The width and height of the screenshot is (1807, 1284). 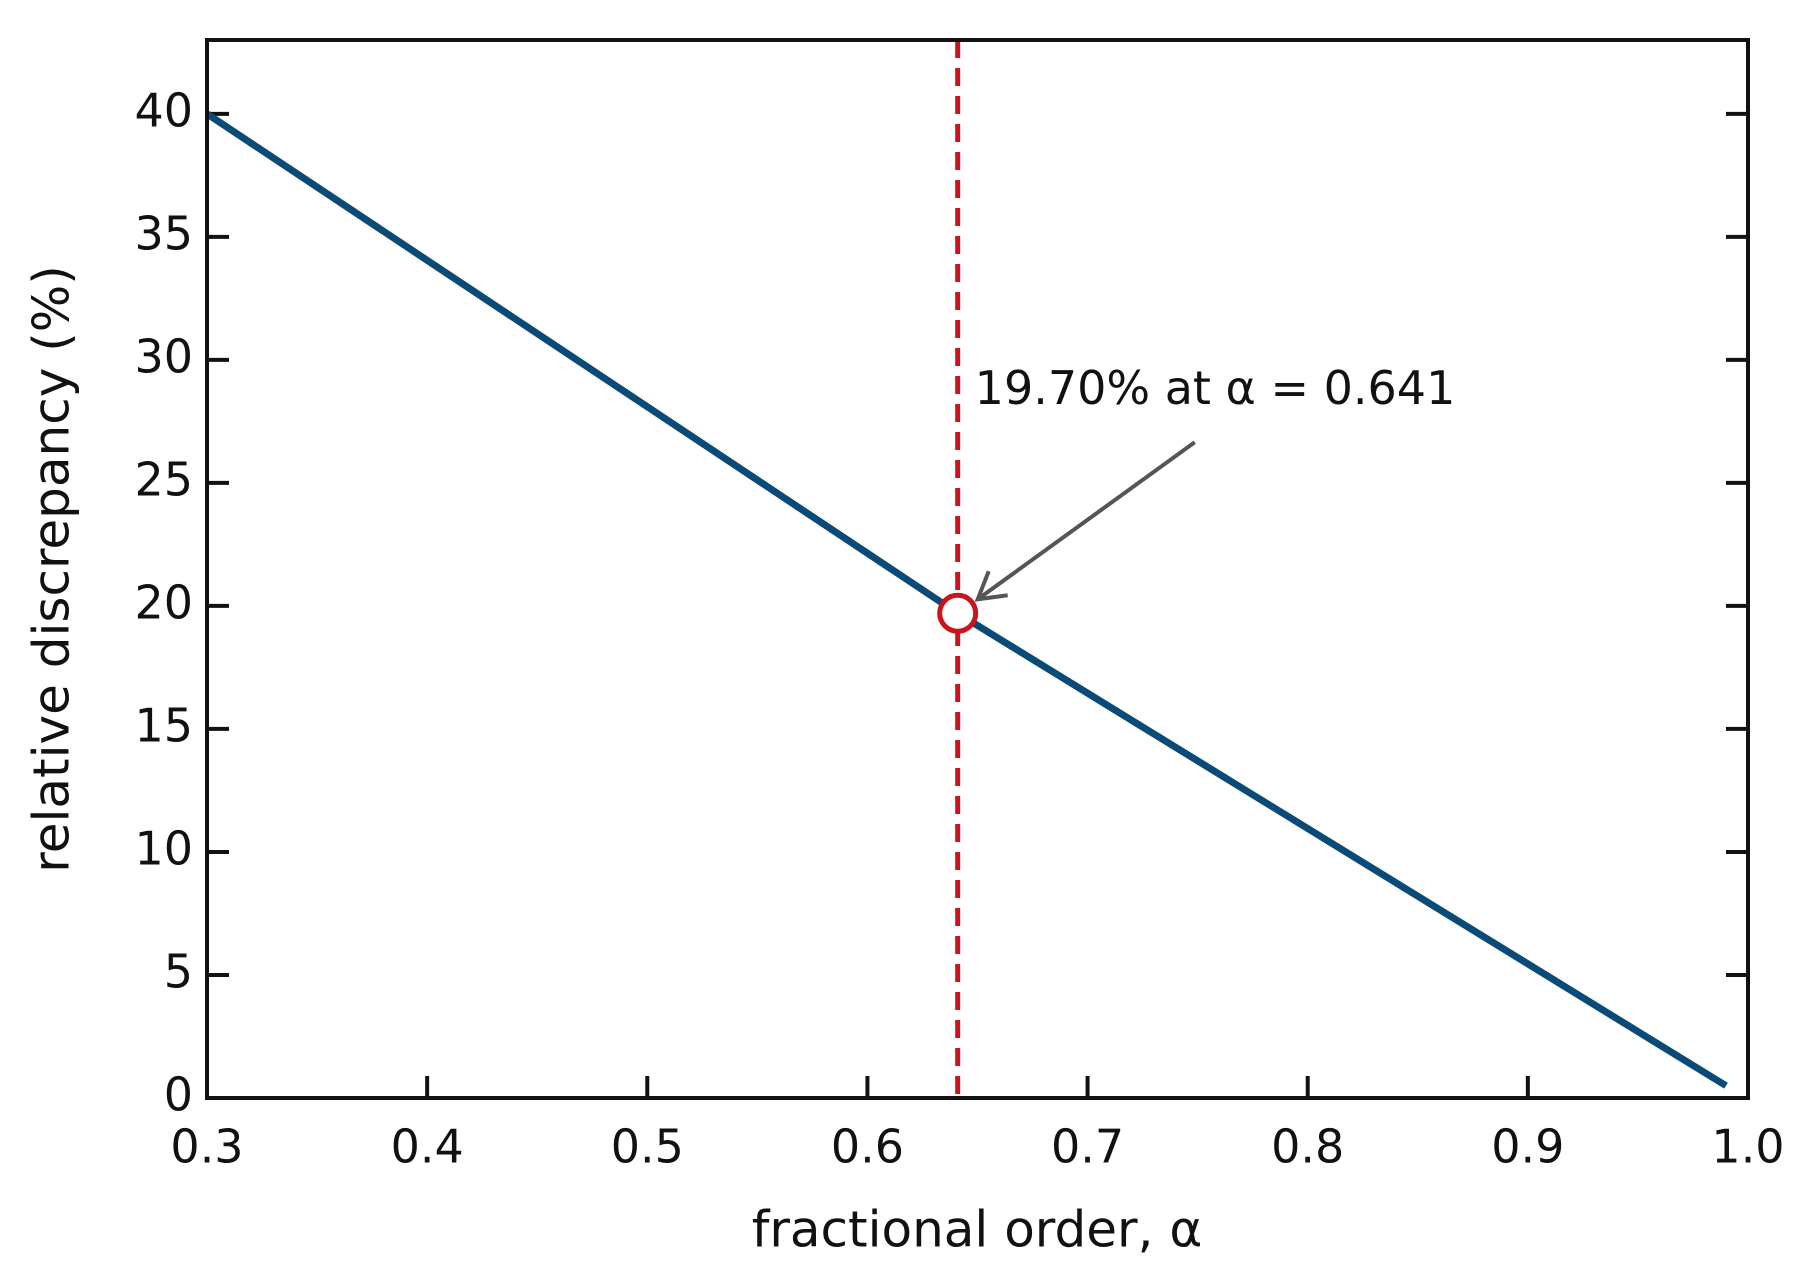 What do you see at coordinates (977, 1230) in the screenshot?
I see `x-axis-label: fractional order, α` at bounding box center [977, 1230].